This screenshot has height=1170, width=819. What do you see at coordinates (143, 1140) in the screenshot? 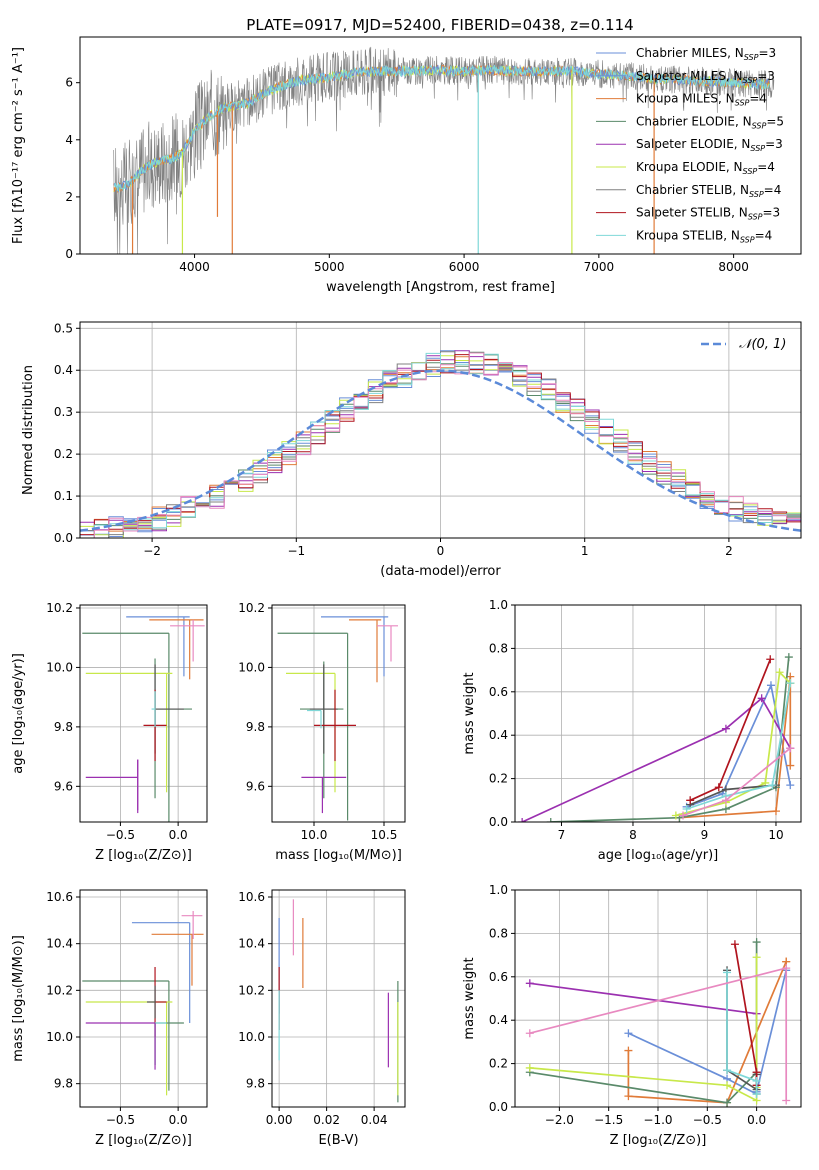
I see `x-axis-label: Z [log₁₀(Z/Z⊙)]` at bounding box center [143, 1140].